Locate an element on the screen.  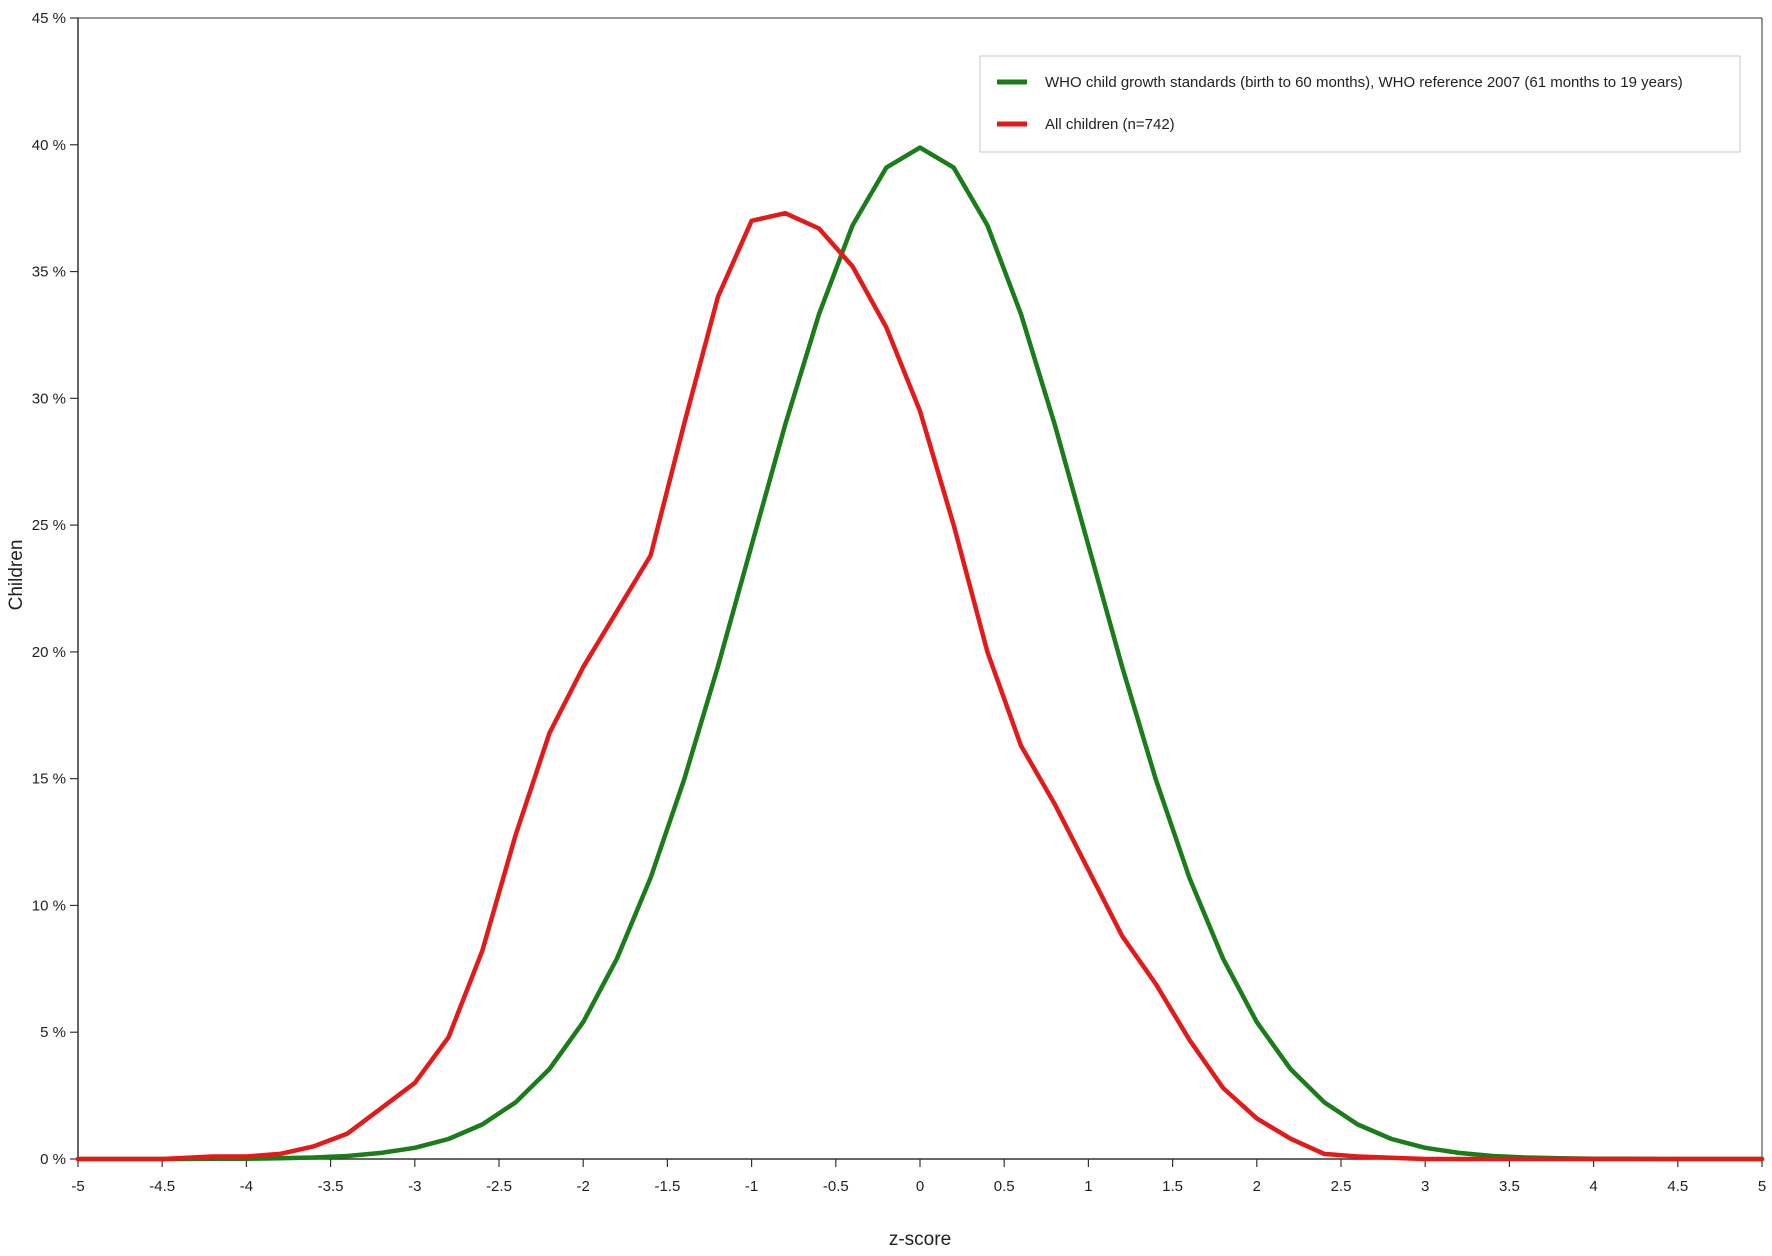
x-tick-label: -1.5 is located at coordinates (667, 1186).